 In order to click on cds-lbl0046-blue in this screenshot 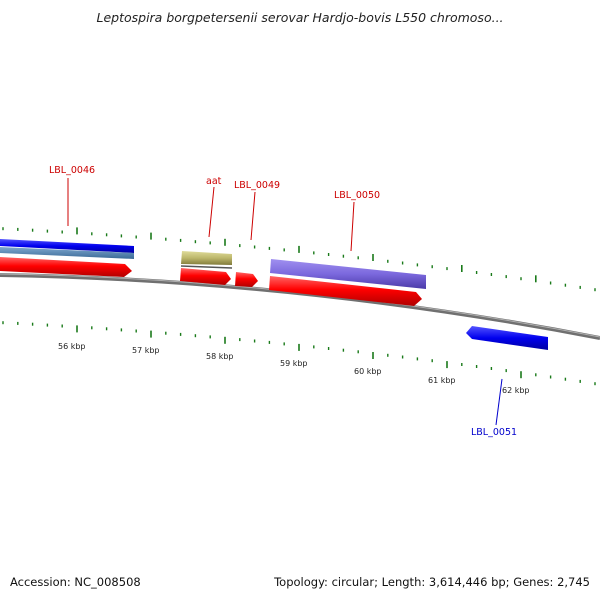, I will do `click(67, 246)`.